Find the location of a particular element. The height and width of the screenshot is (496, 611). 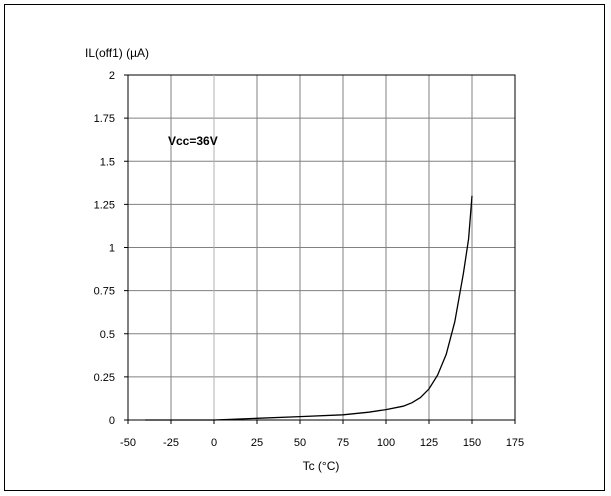

y-tick-label: 1 is located at coordinates (112, 249).